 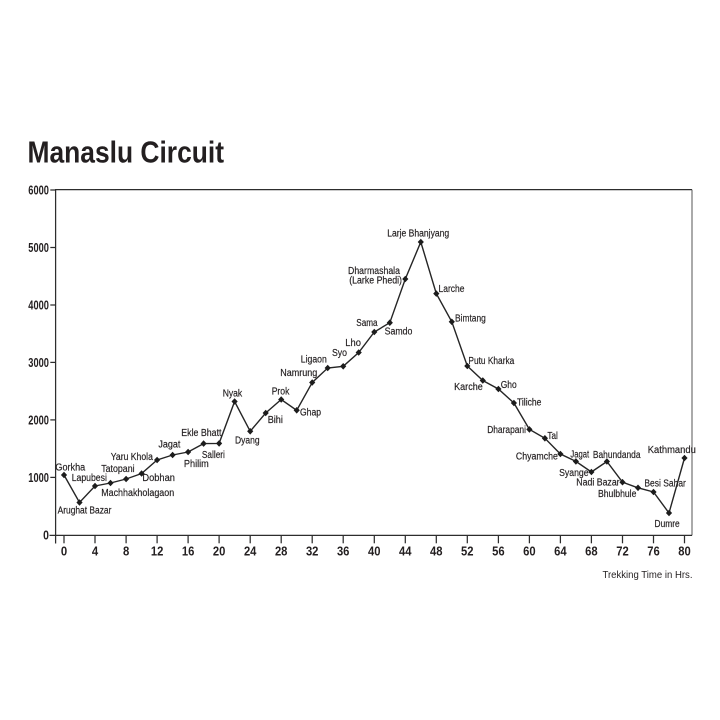 I want to click on svg-text: 76, so click(x=653, y=551).